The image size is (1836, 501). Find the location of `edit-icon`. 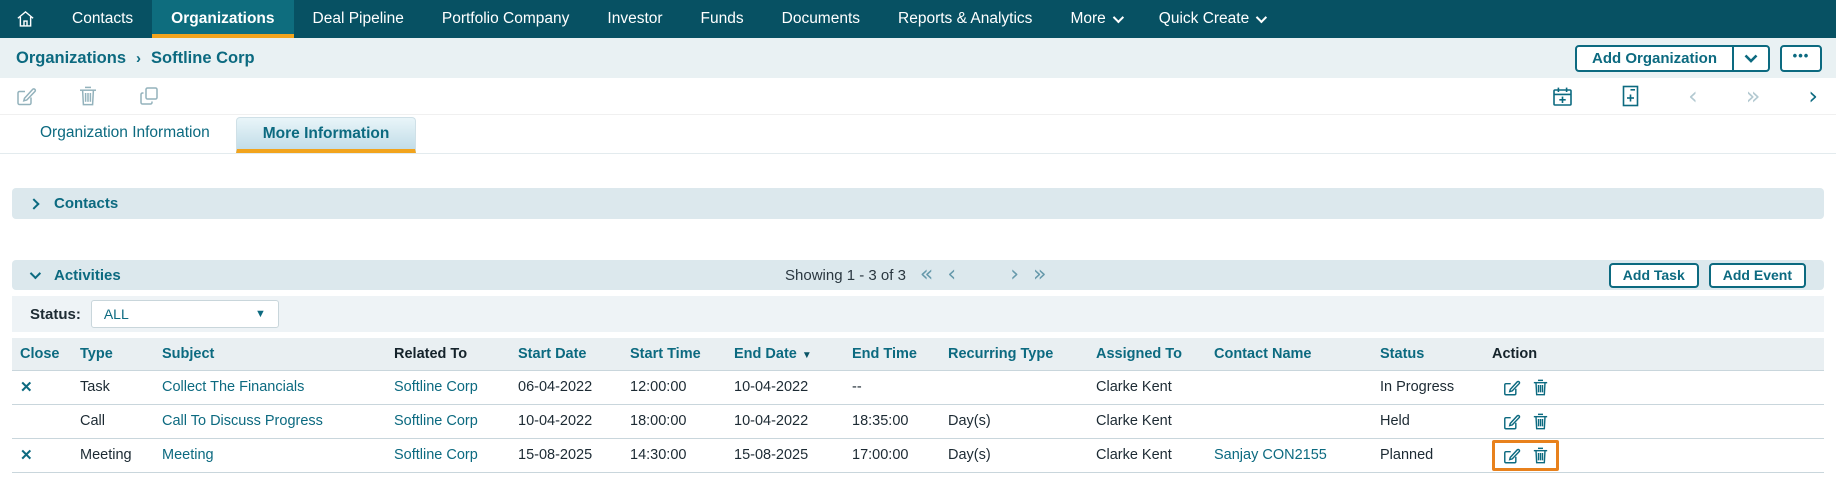

edit-icon is located at coordinates (1512, 421).